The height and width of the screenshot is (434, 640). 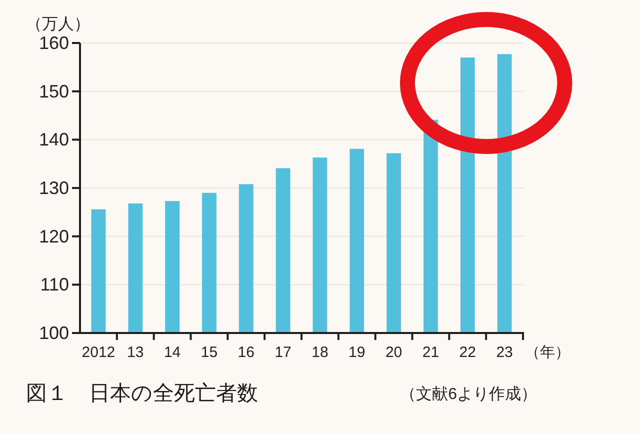 I want to click on x-tick-label: 17, so click(x=283, y=352).